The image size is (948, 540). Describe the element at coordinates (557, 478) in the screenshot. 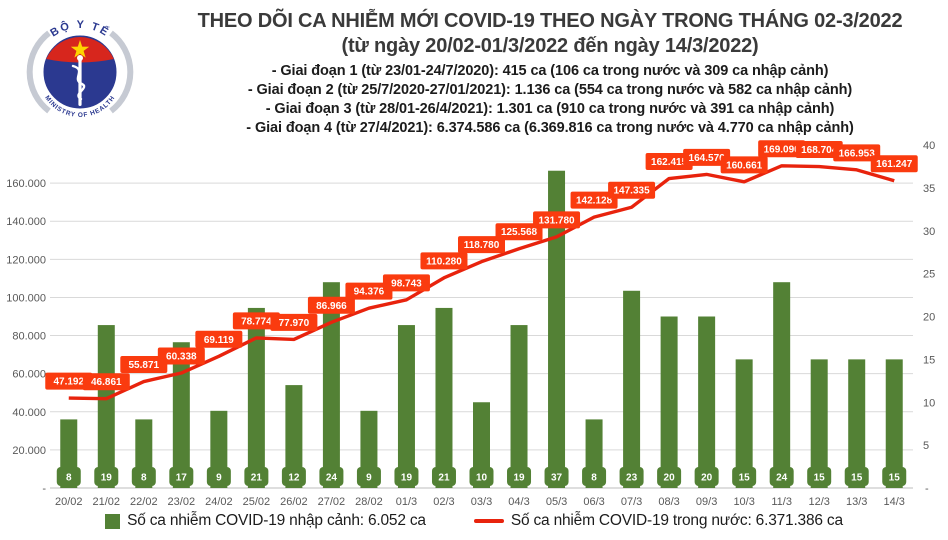

I see `bar-value-label: 37` at that location.